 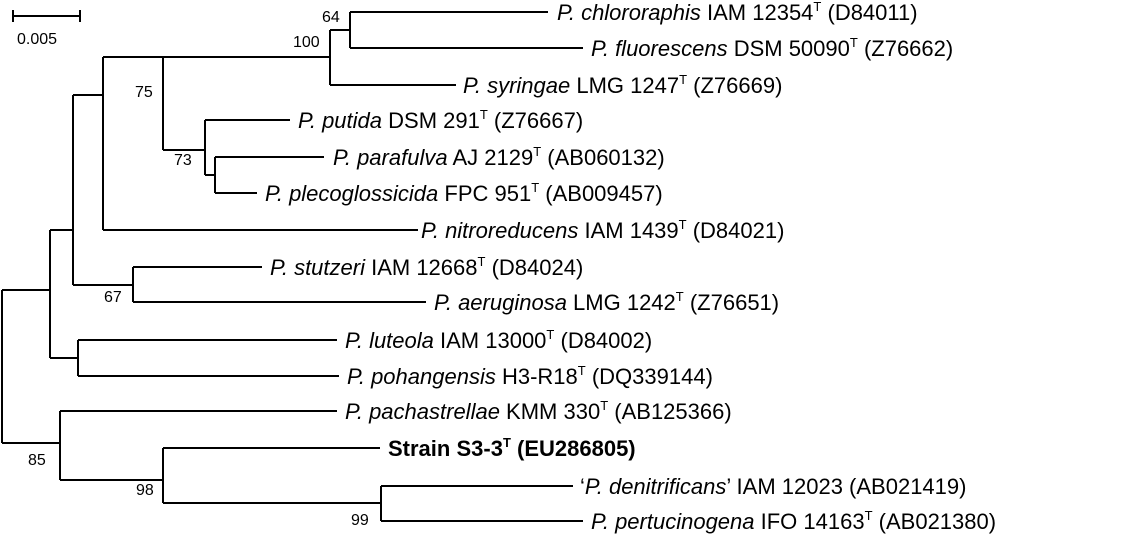 I want to click on accession-number: (AB125366), so click(x=670, y=411).